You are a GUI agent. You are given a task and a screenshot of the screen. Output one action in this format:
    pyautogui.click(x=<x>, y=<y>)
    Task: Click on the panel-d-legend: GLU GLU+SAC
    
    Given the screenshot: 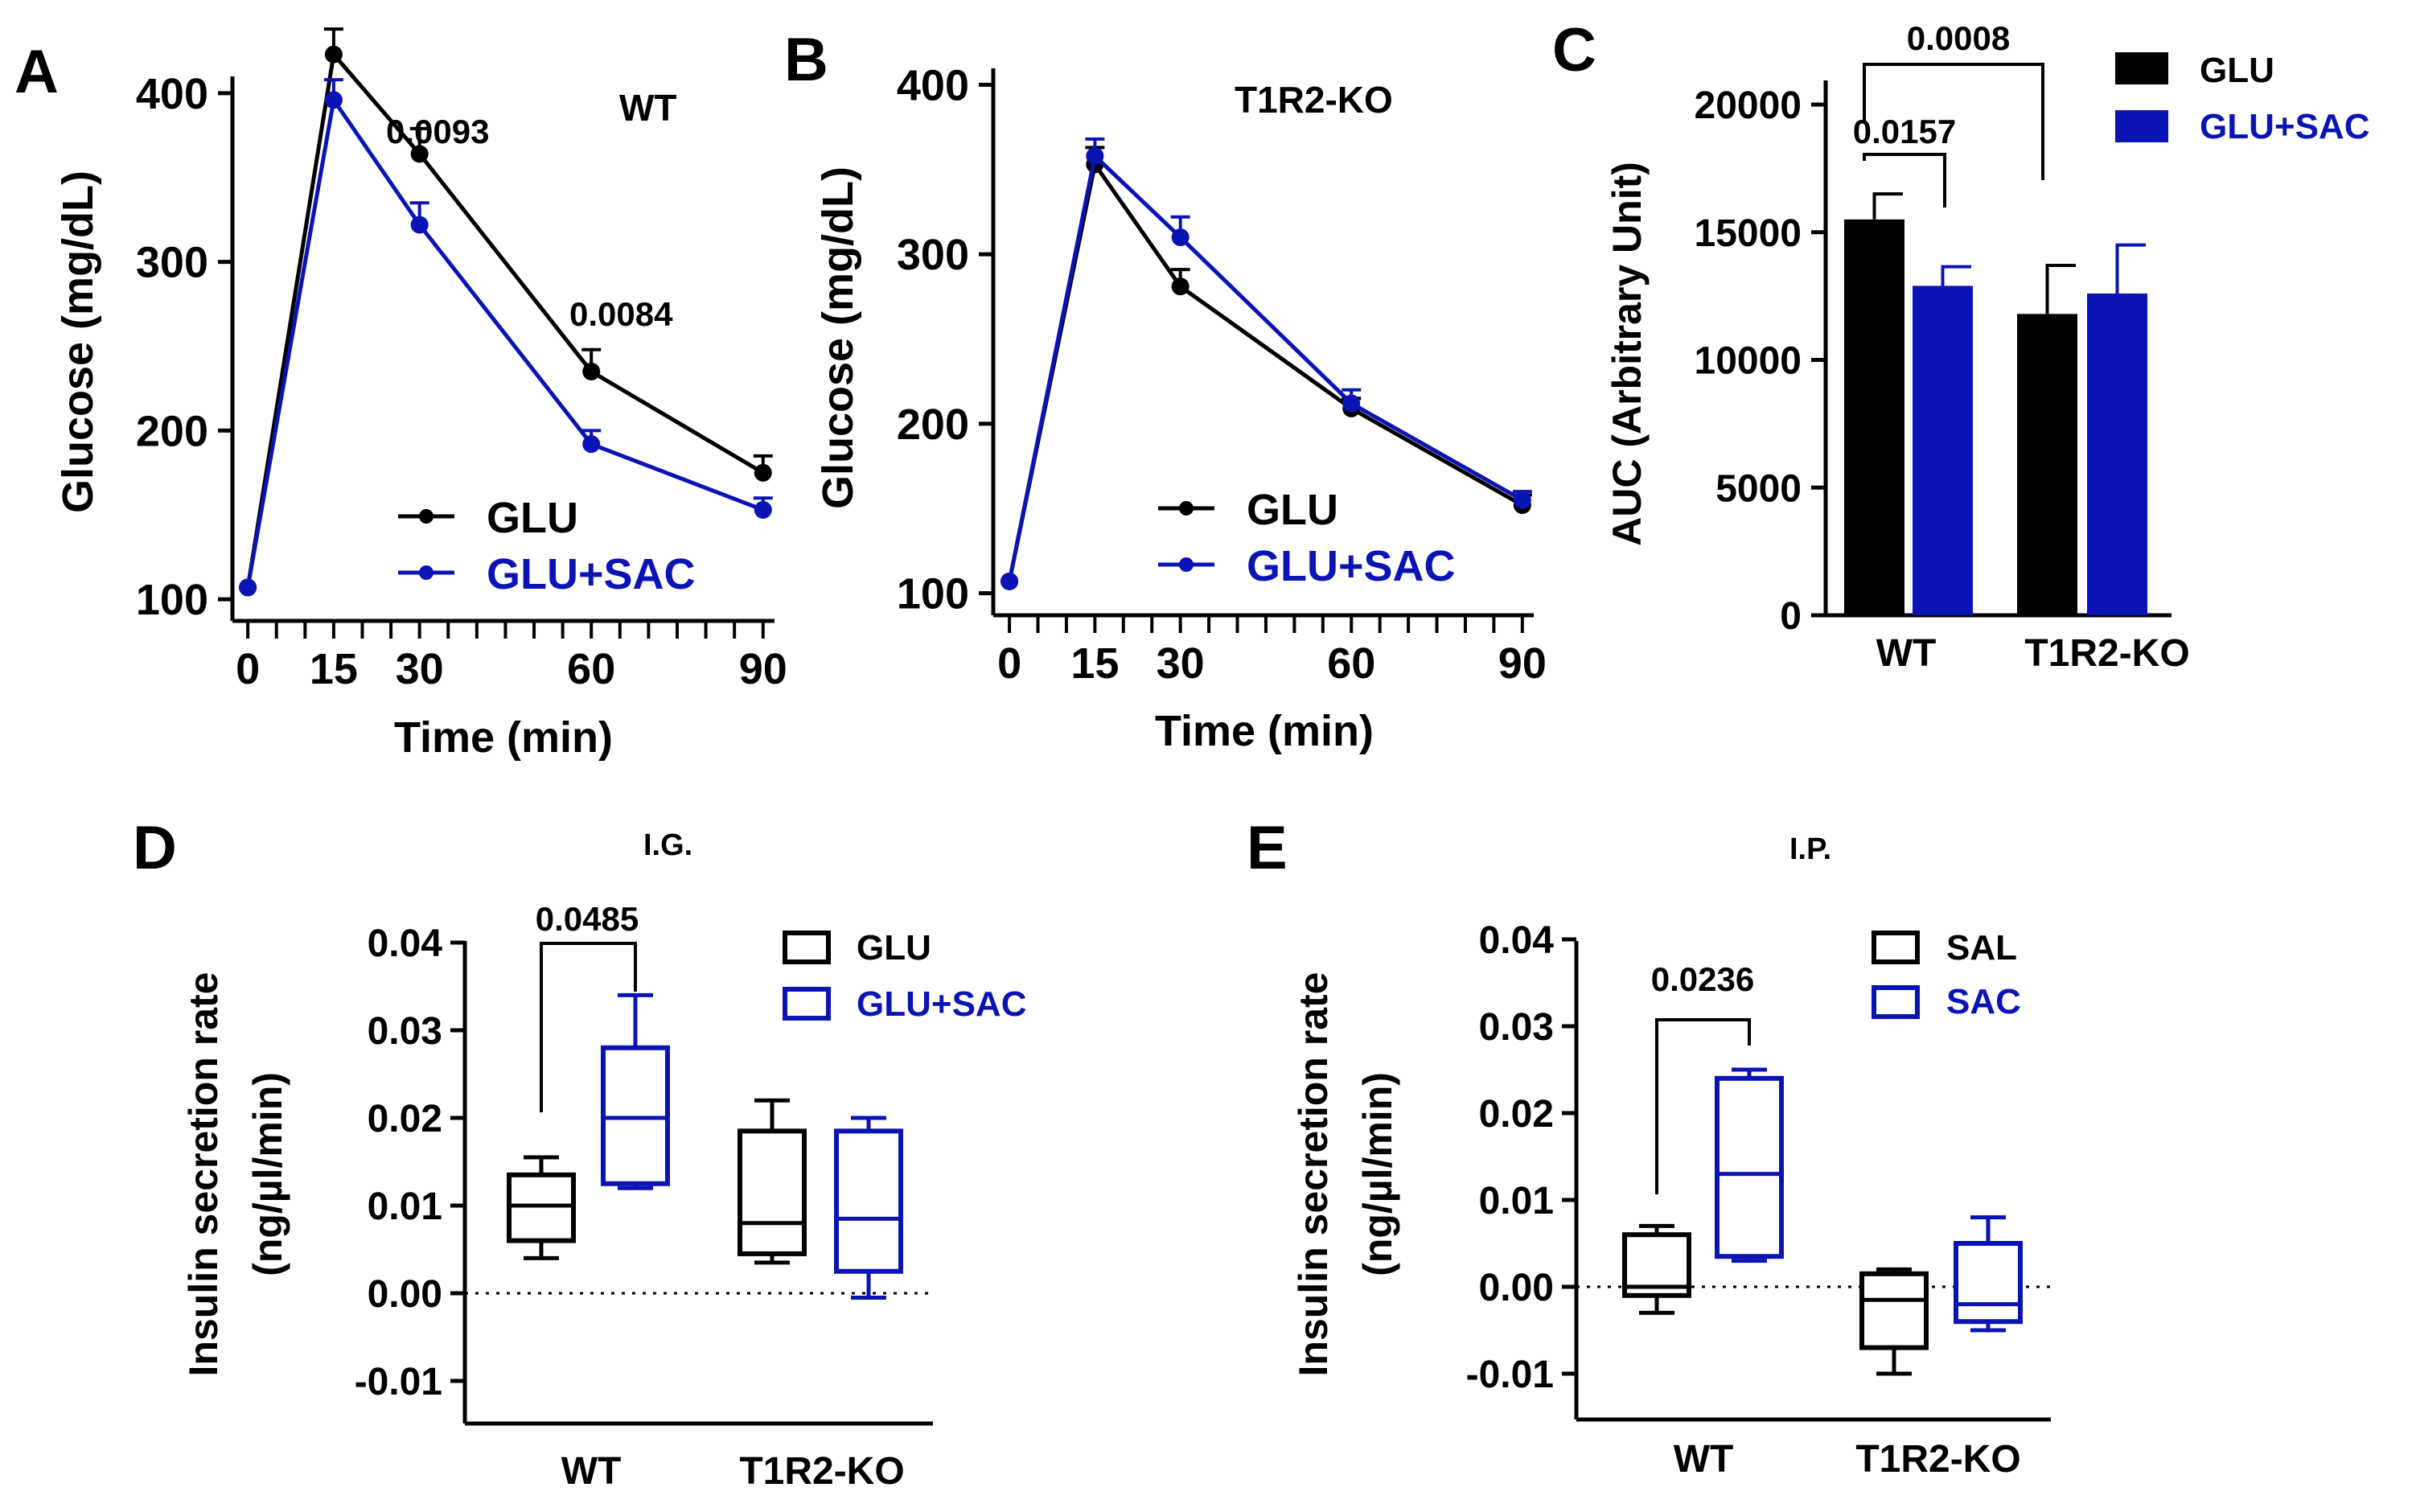 What is the action you would take?
    pyautogui.click(x=904, y=976)
    